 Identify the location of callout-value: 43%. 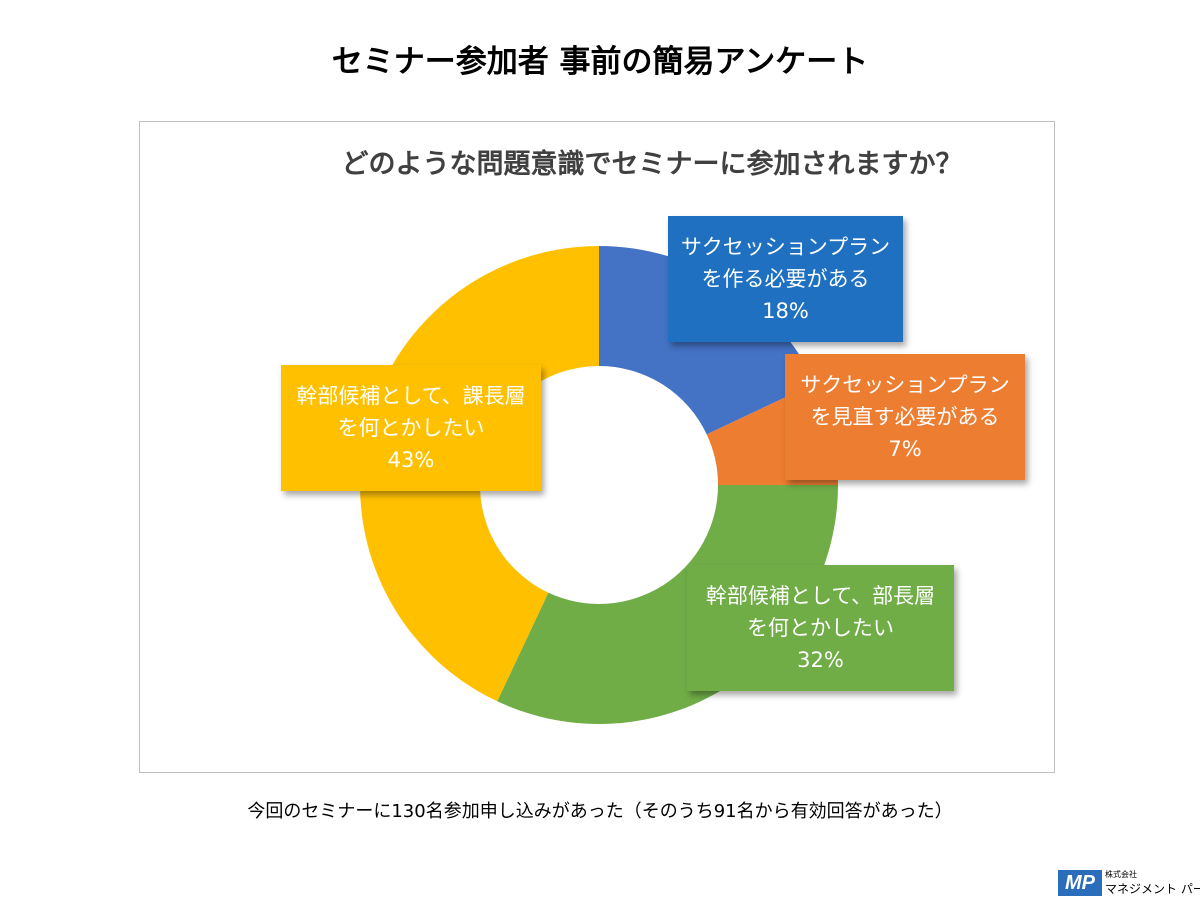
(411, 460).